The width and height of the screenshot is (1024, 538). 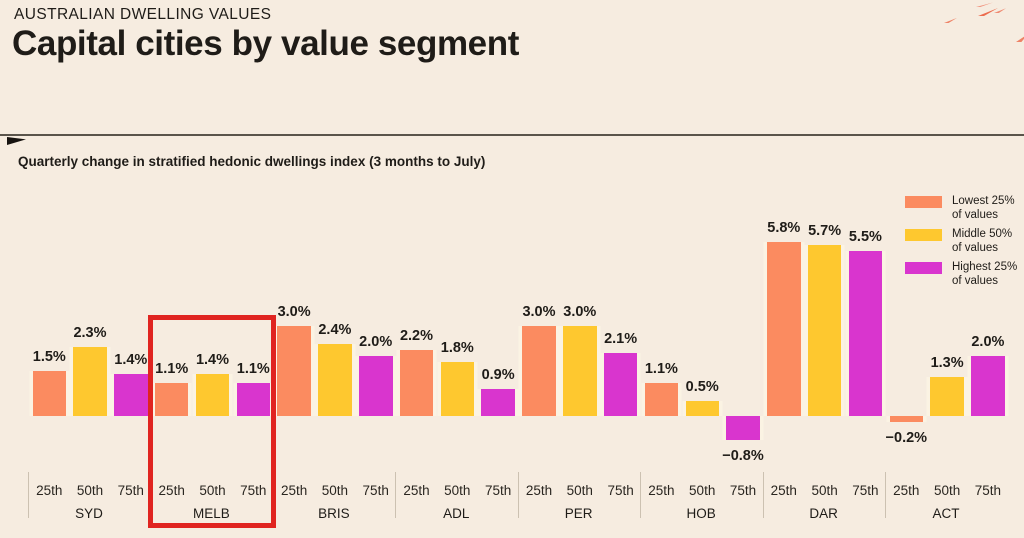 I want to click on legend-label-line1: Highest 25%, so click(x=985, y=267).